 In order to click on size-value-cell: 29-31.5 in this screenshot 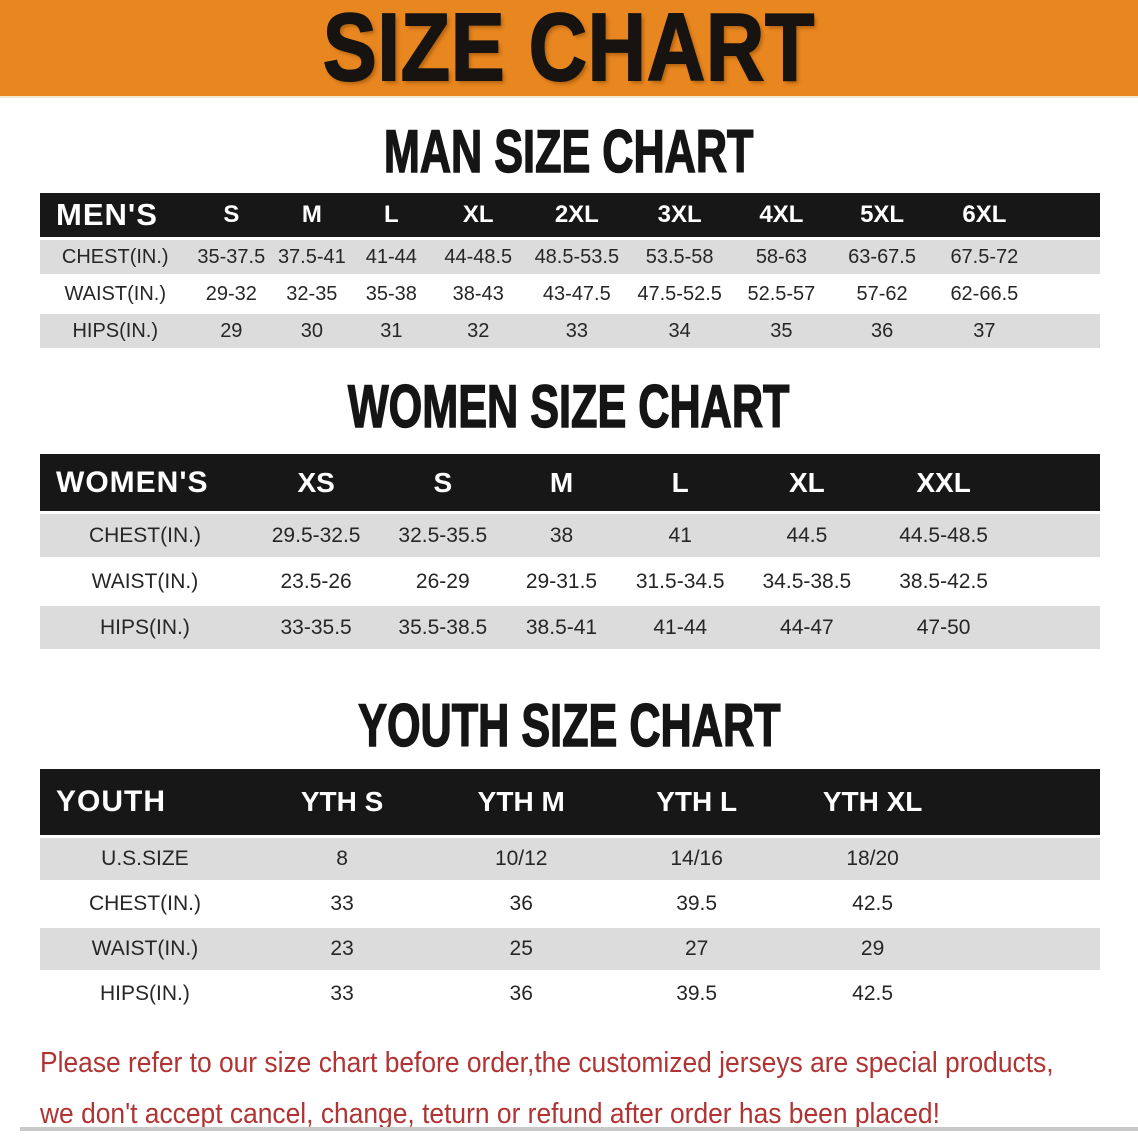, I will do `click(561, 581)`.